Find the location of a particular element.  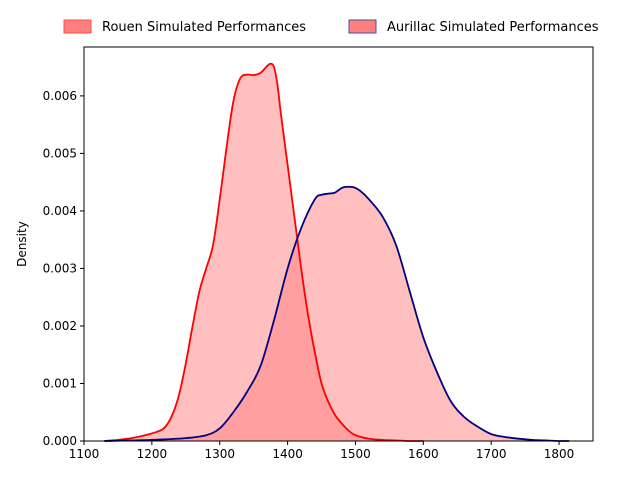

y-tick-label: 0.003 is located at coordinates (60, 268).